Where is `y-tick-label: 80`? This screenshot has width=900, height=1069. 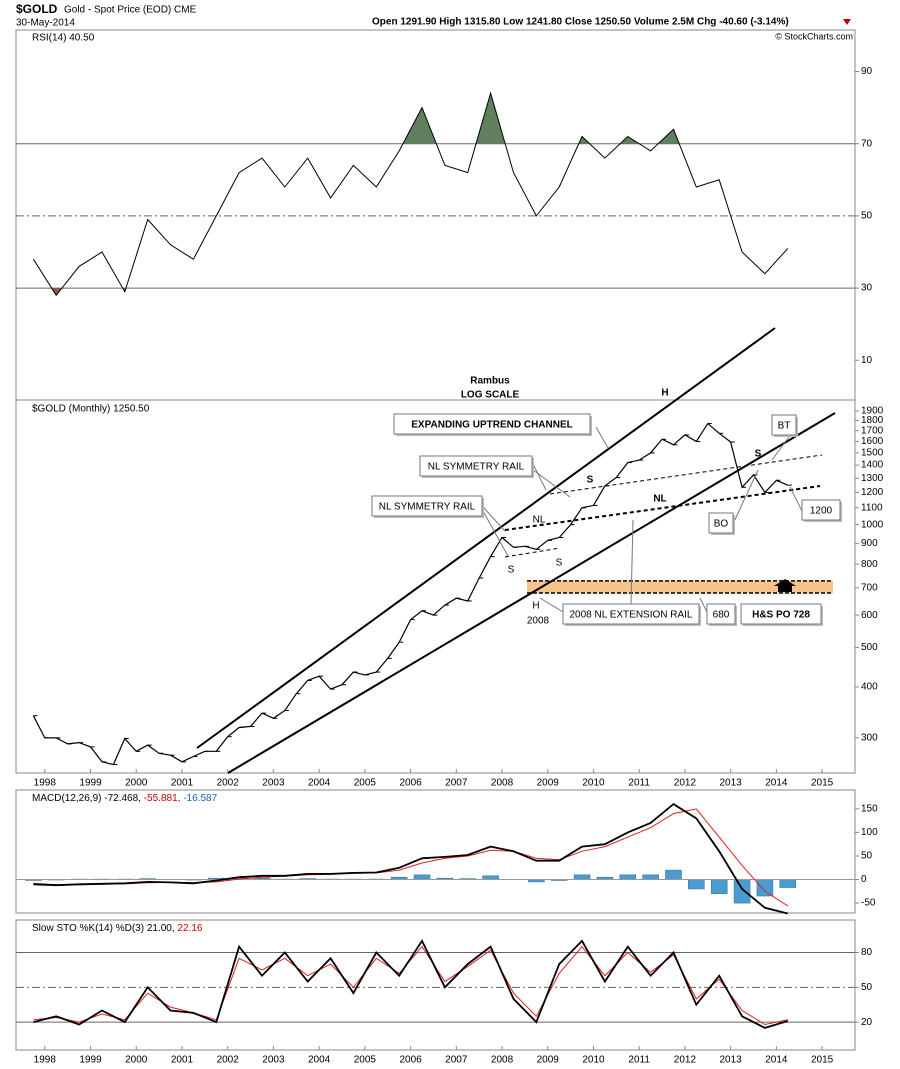
y-tick-label: 80 is located at coordinates (867, 952).